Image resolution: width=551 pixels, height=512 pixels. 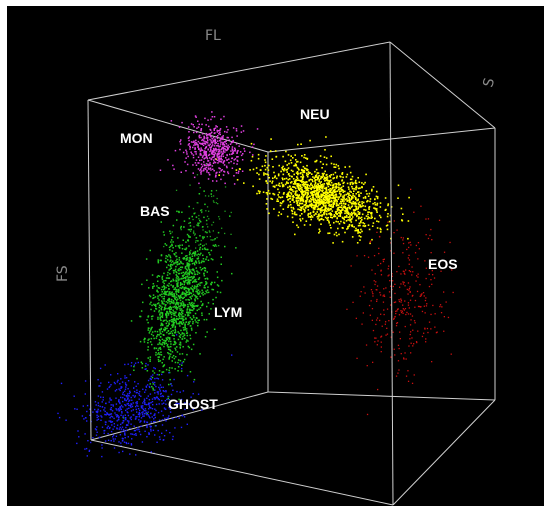 I want to click on cluster-ghost, so click(x=145, y=396).